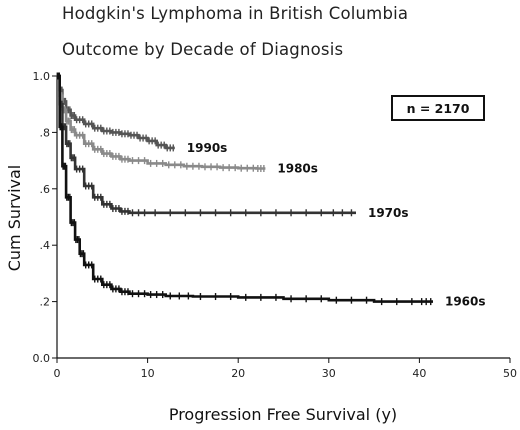 Image resolution: width=520 pixels, height=430 pixels. What do you see at coordinates (238, 373) in the screenshot?
I see `x-tick-label: 20` at bounding box center [238, 373].